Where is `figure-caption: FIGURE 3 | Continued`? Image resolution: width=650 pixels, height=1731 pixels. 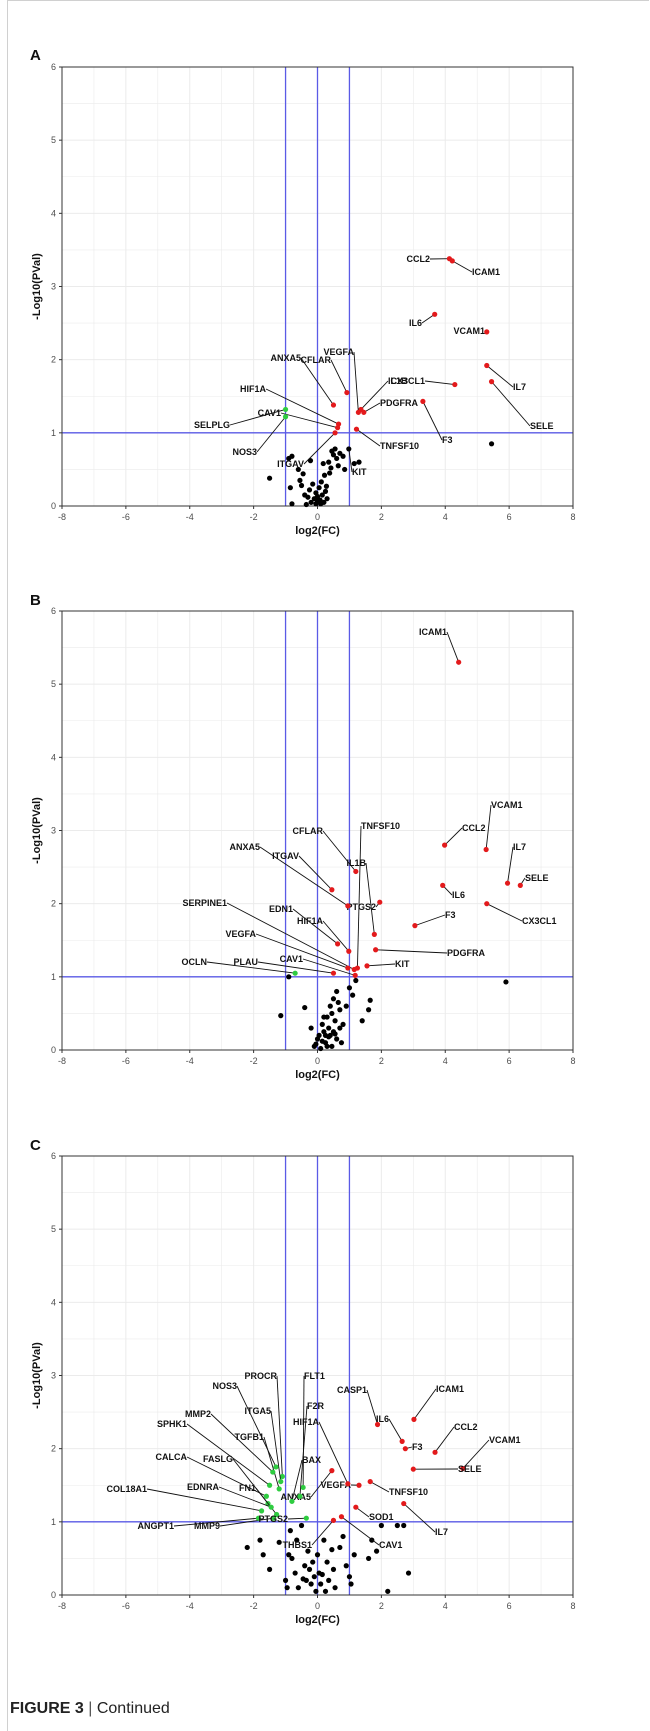
figure-caption: FIGURE 3 | Continued is located at coordinates (90, 1709).